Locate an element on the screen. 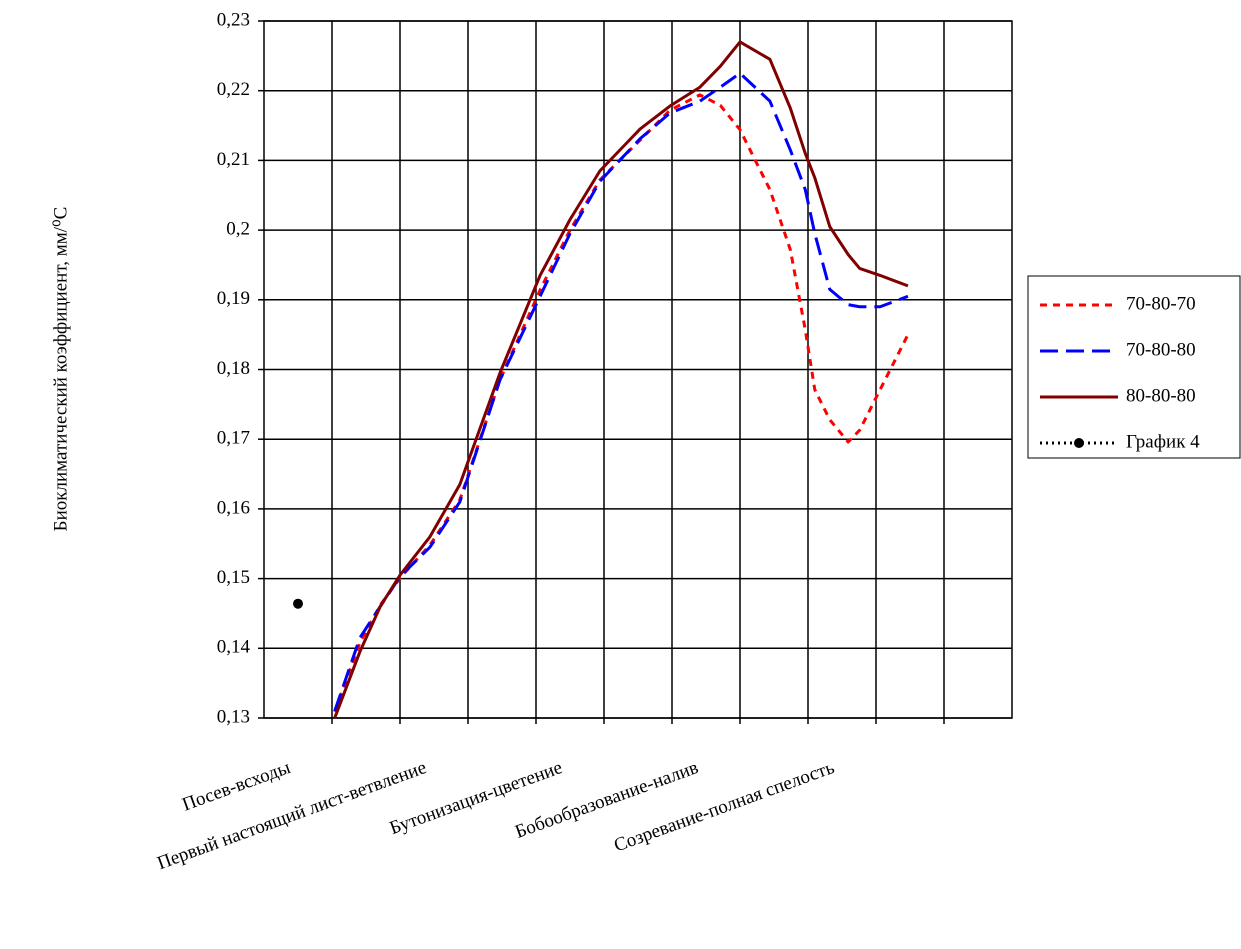  x-tick-label: Созревание-полная спелость is located at coordinates (724, 806).